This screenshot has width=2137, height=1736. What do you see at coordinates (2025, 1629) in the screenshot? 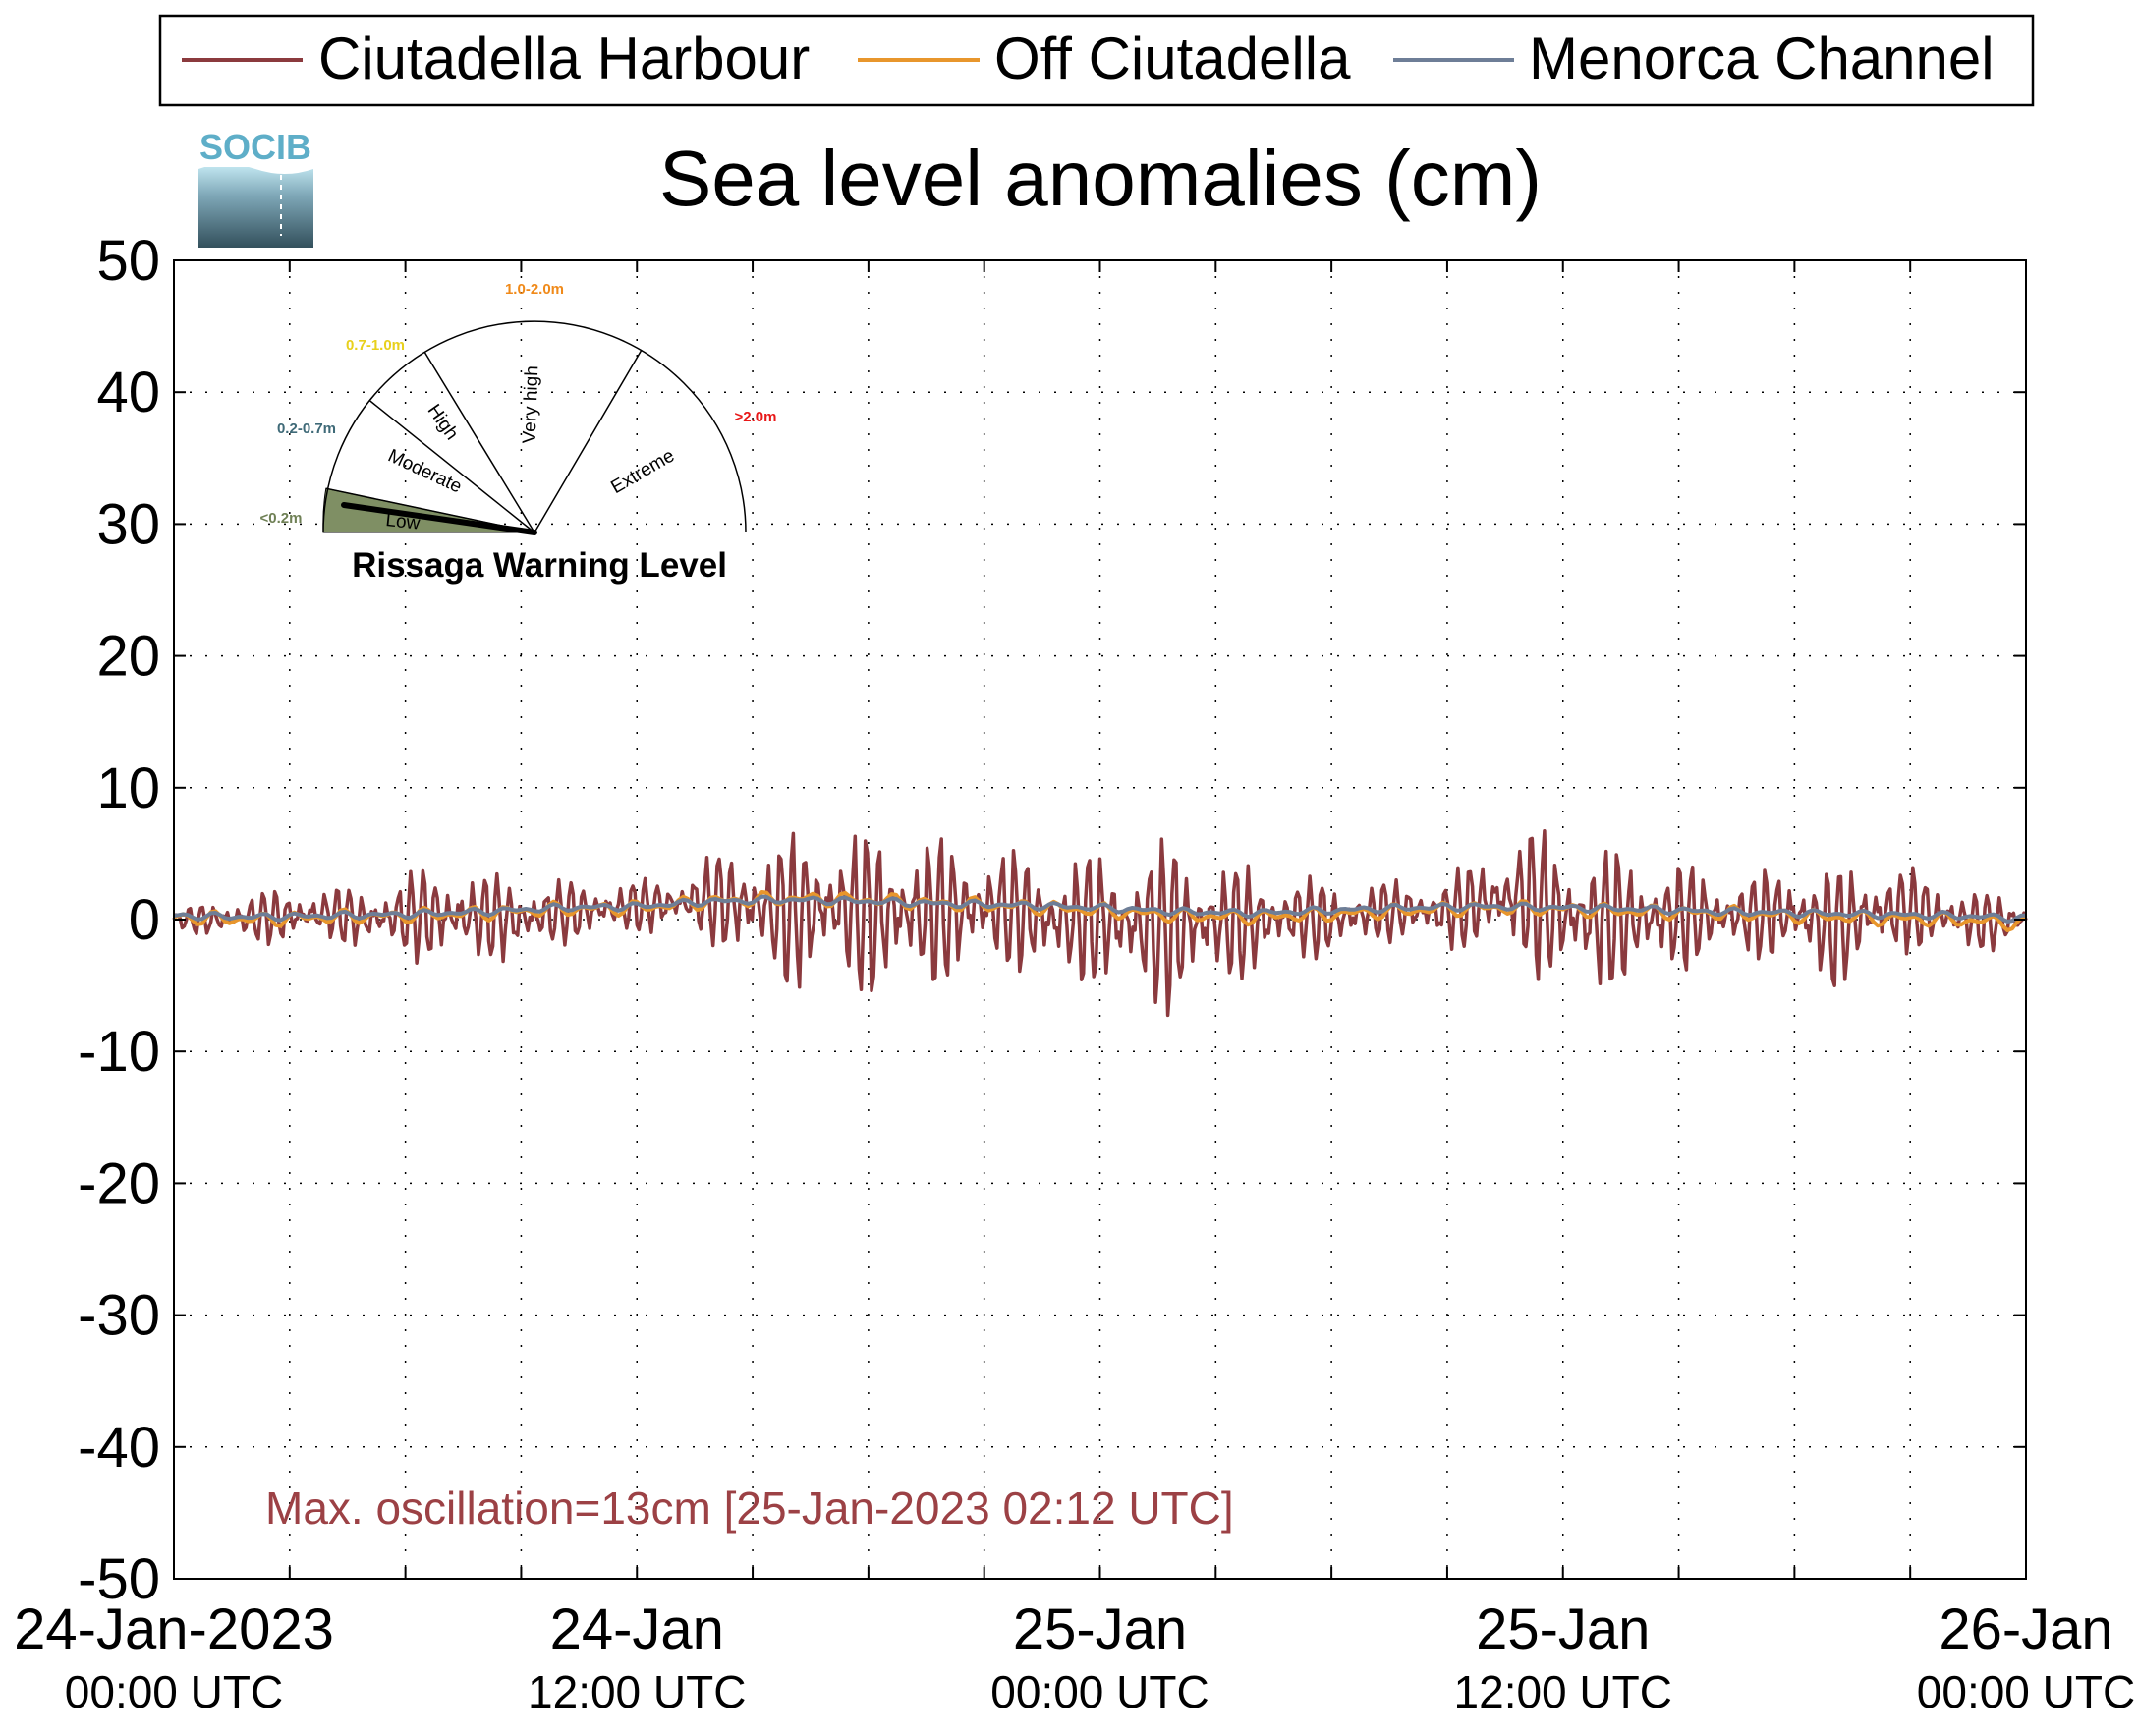
I see `x-tick-label-date: 26-Jan` at bounding box center [2025, 1629].